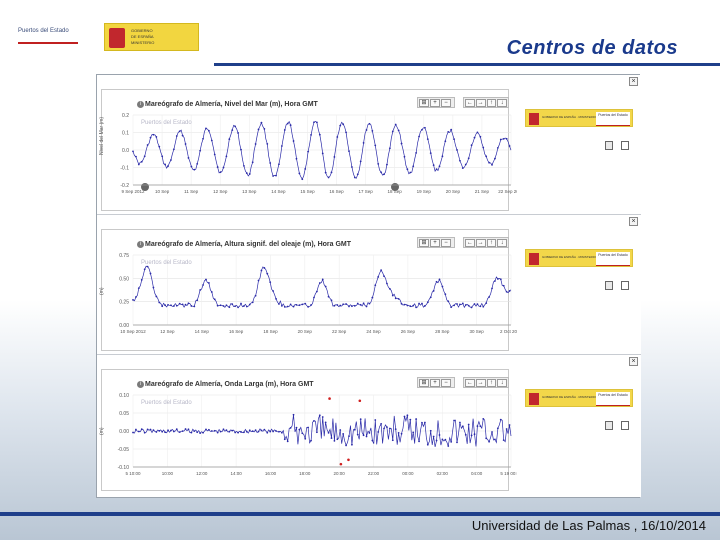 The width and height of the screenshot is (720, 540). I want to click on puertos-logo-text: Puertos del Estado, so click(43, 31).